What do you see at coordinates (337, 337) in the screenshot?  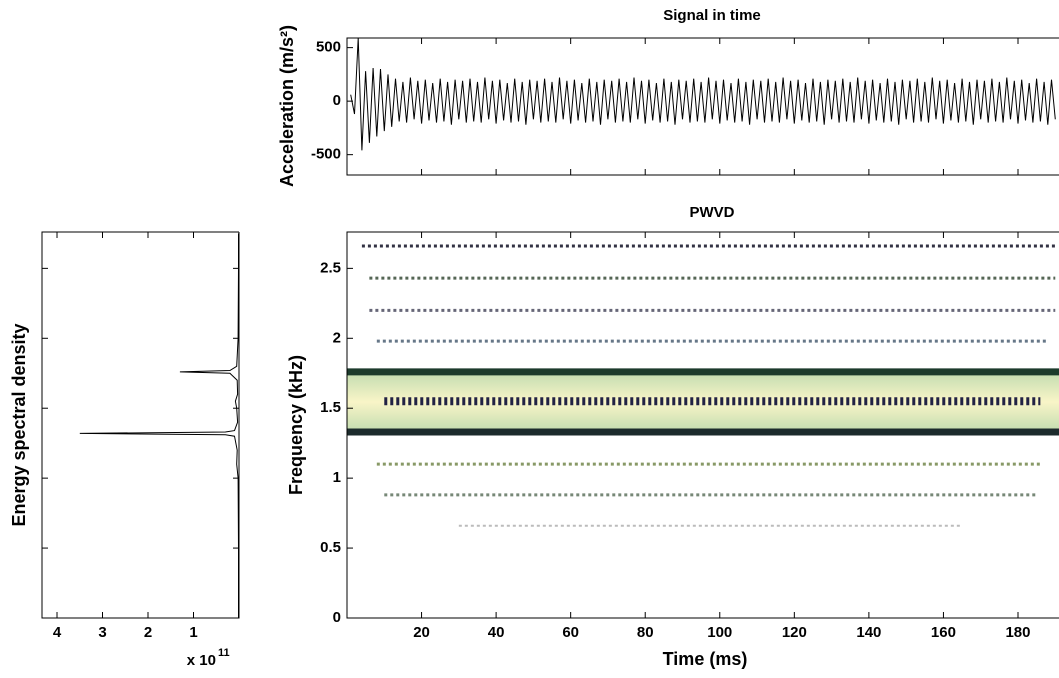 I see `y-tick-label: 2` at bounding box center [337, 337].